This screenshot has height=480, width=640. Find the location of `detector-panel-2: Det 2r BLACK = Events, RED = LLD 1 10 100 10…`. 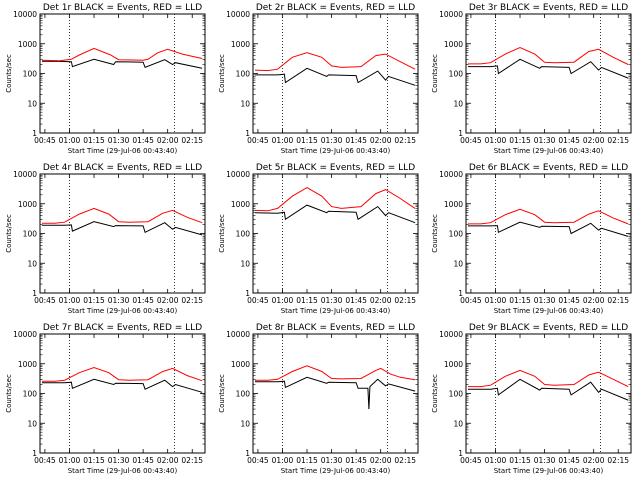

detector-panel-2: Det 2r BLACK = Events, RED = LLD 1 10 100 10… is located at coordinates (319, 80).